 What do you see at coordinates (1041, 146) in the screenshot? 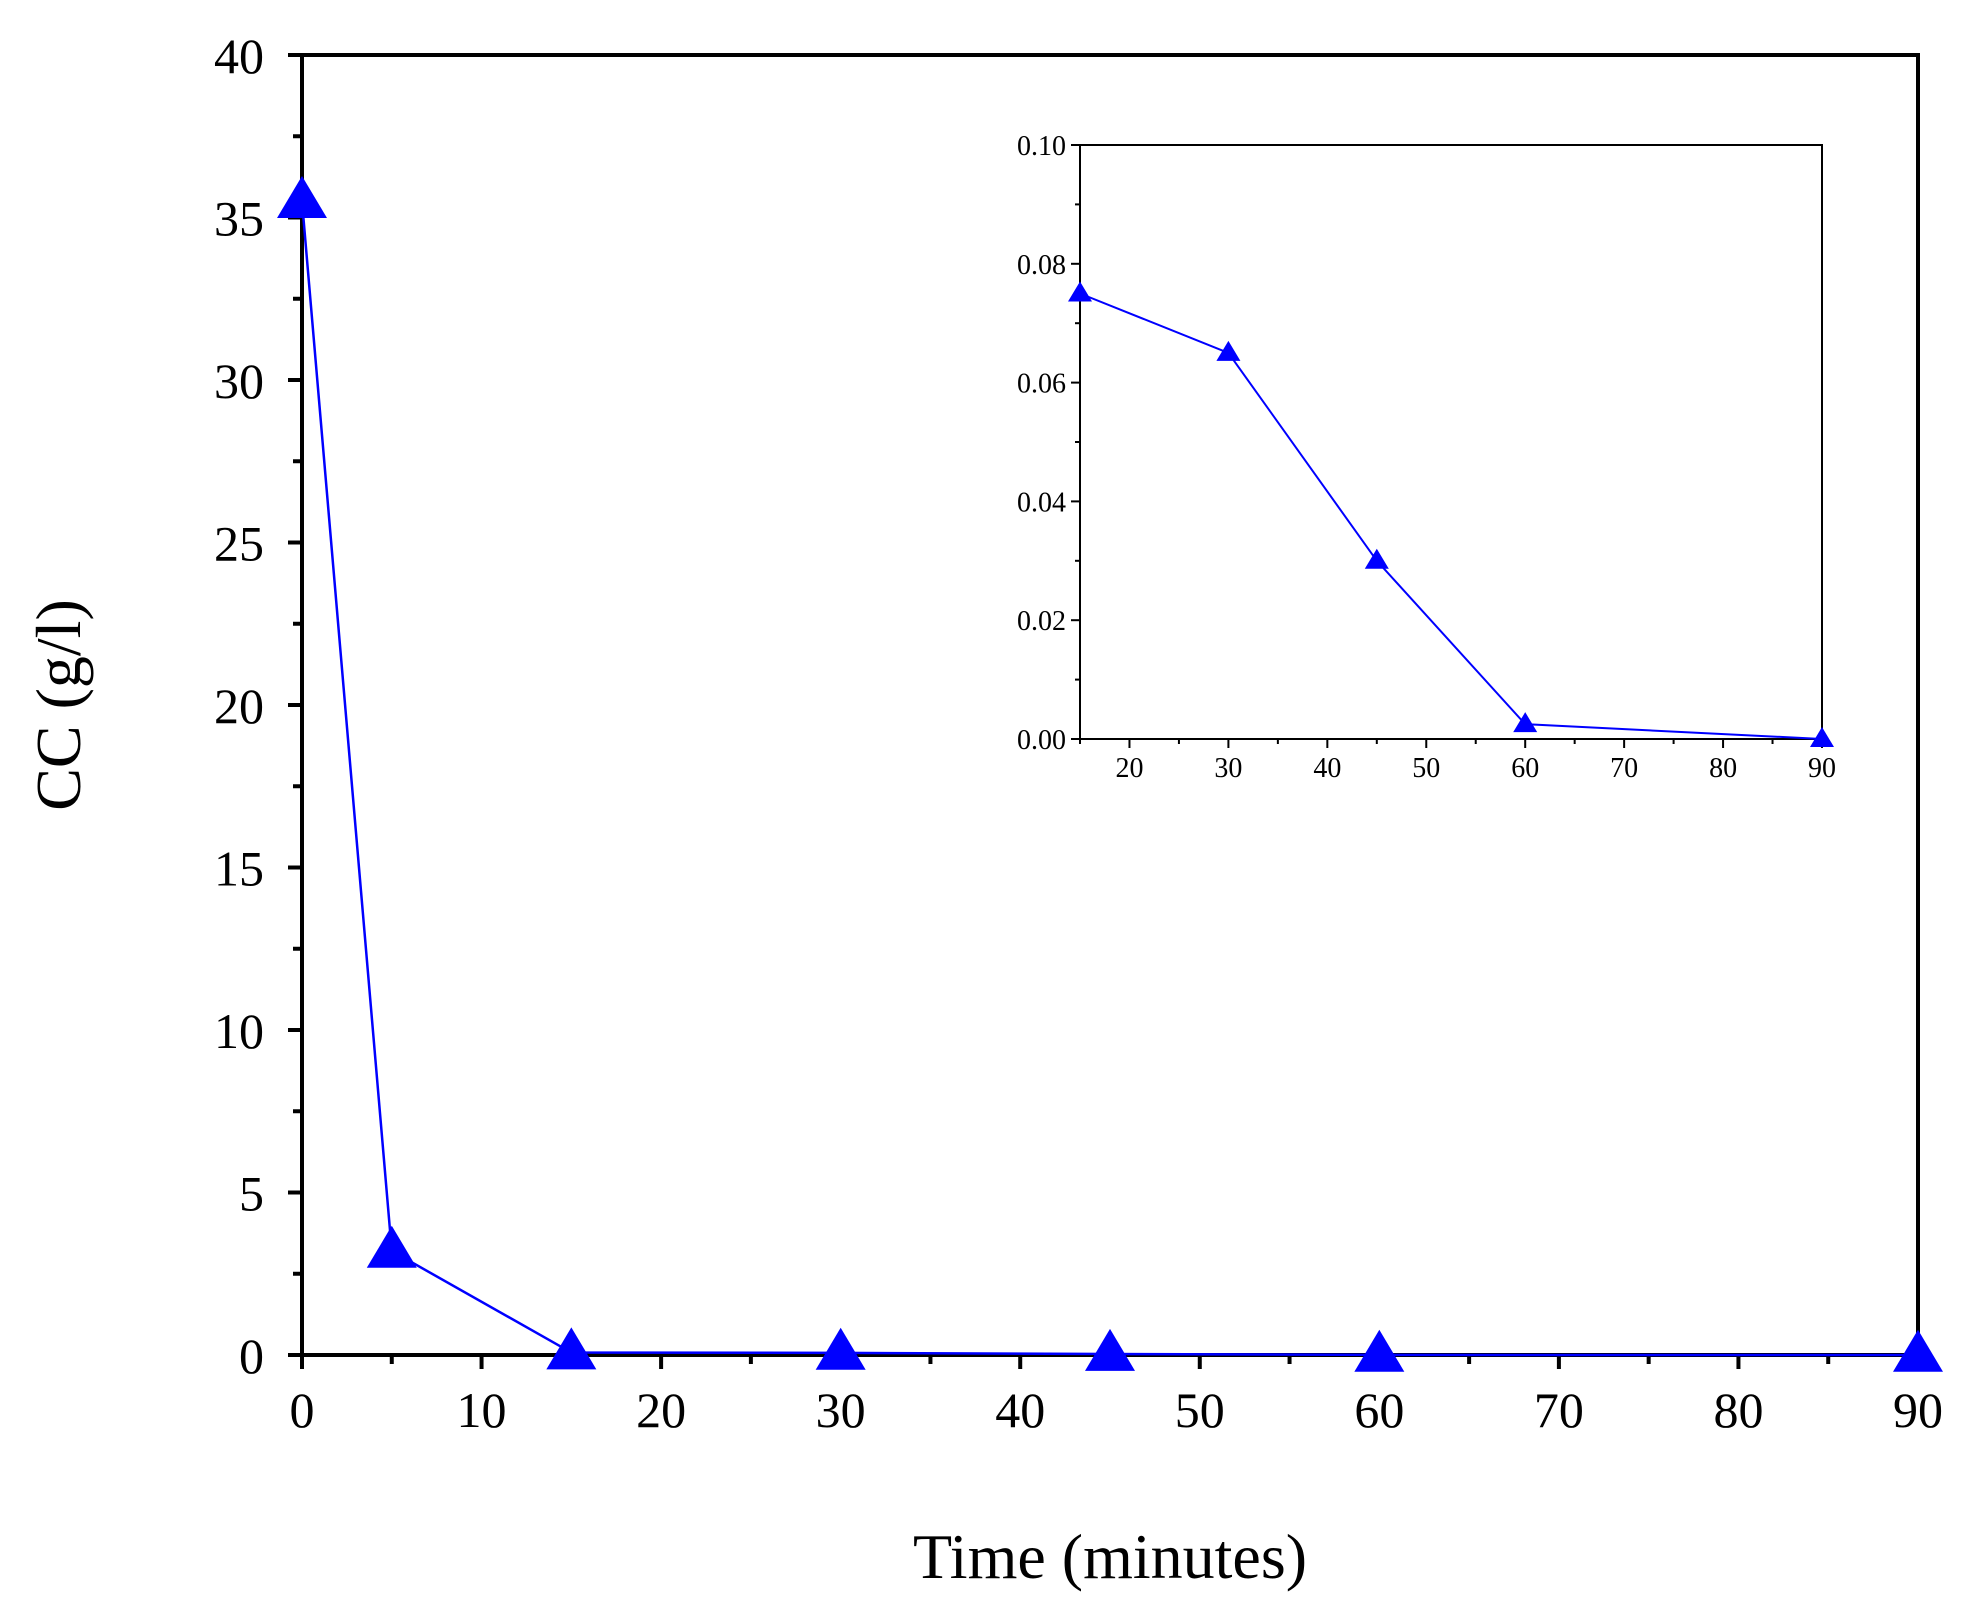
I see `inset-y-tick-label: 0.10` at bounding box center [1041, 146].